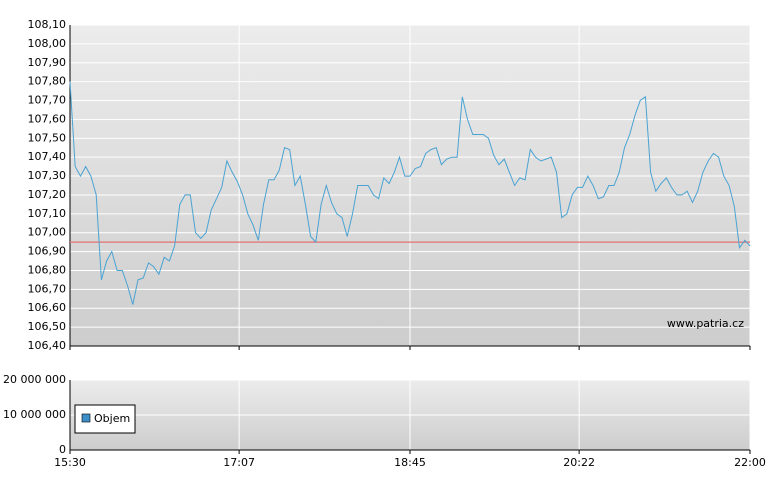  Describe the element at coordinates (47, 100) in the screenshot. I see `y-tick-label: 107,70` at that location.